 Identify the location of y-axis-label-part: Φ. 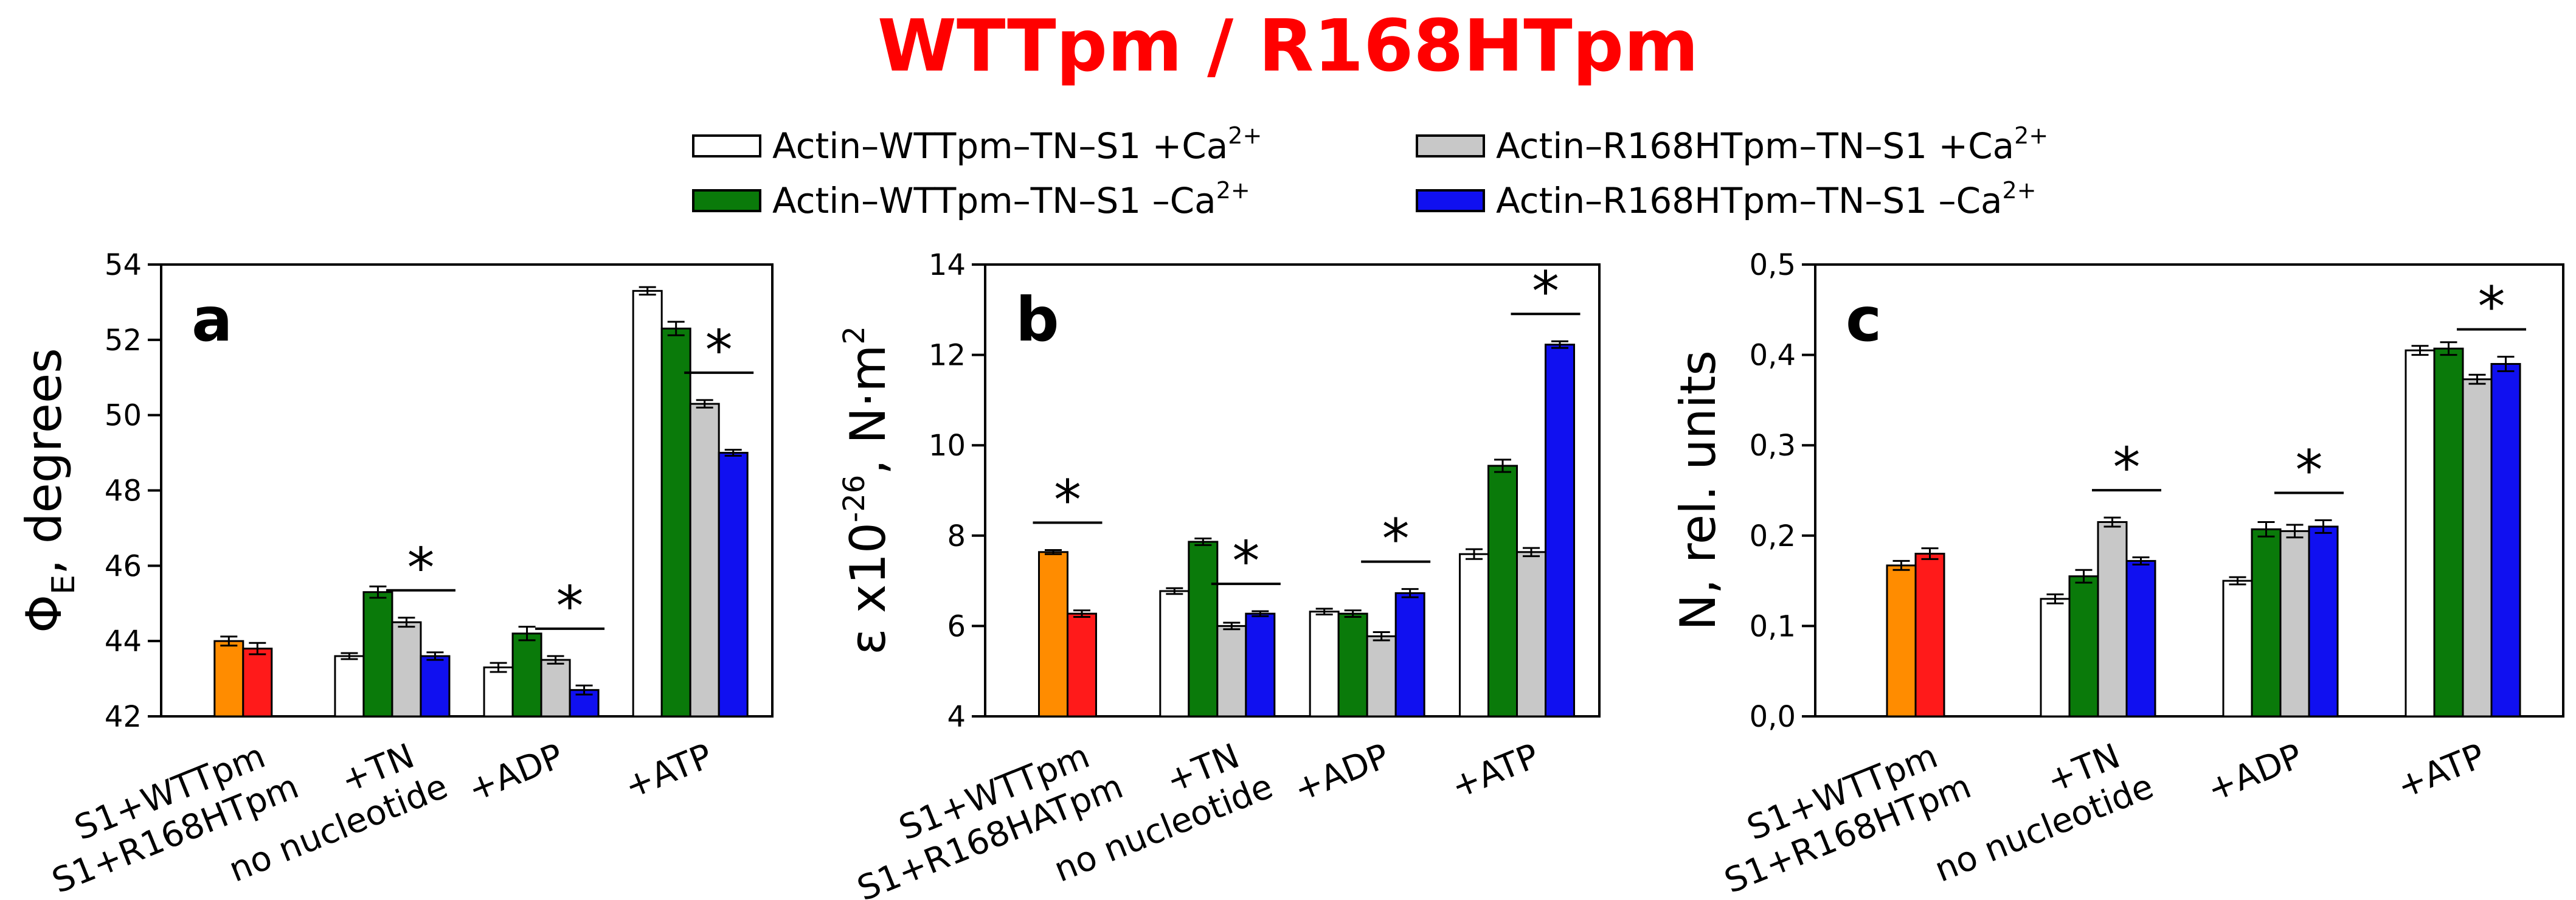
(44, 614).